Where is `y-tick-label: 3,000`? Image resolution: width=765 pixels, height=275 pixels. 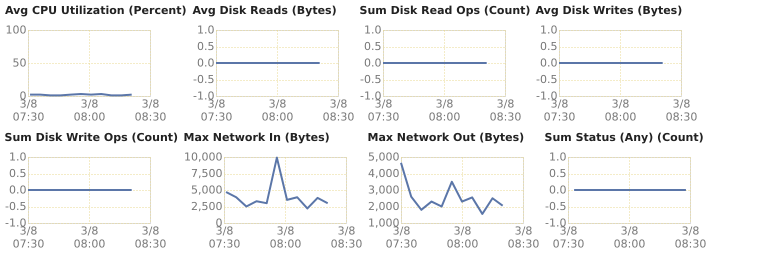
y-tick-label: 3,000 is located at coordinates (384, 190).